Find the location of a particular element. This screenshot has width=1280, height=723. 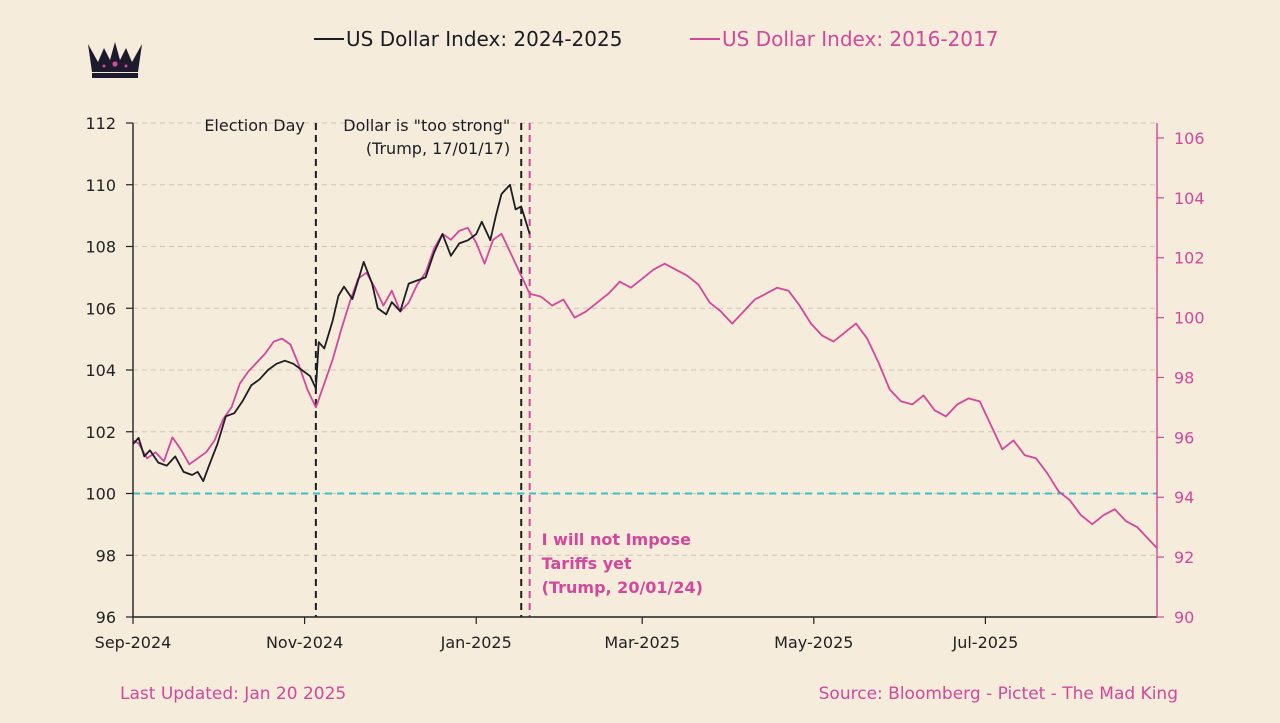

x-tick-label: Jul-2025 is located at coordinates (984, 642).